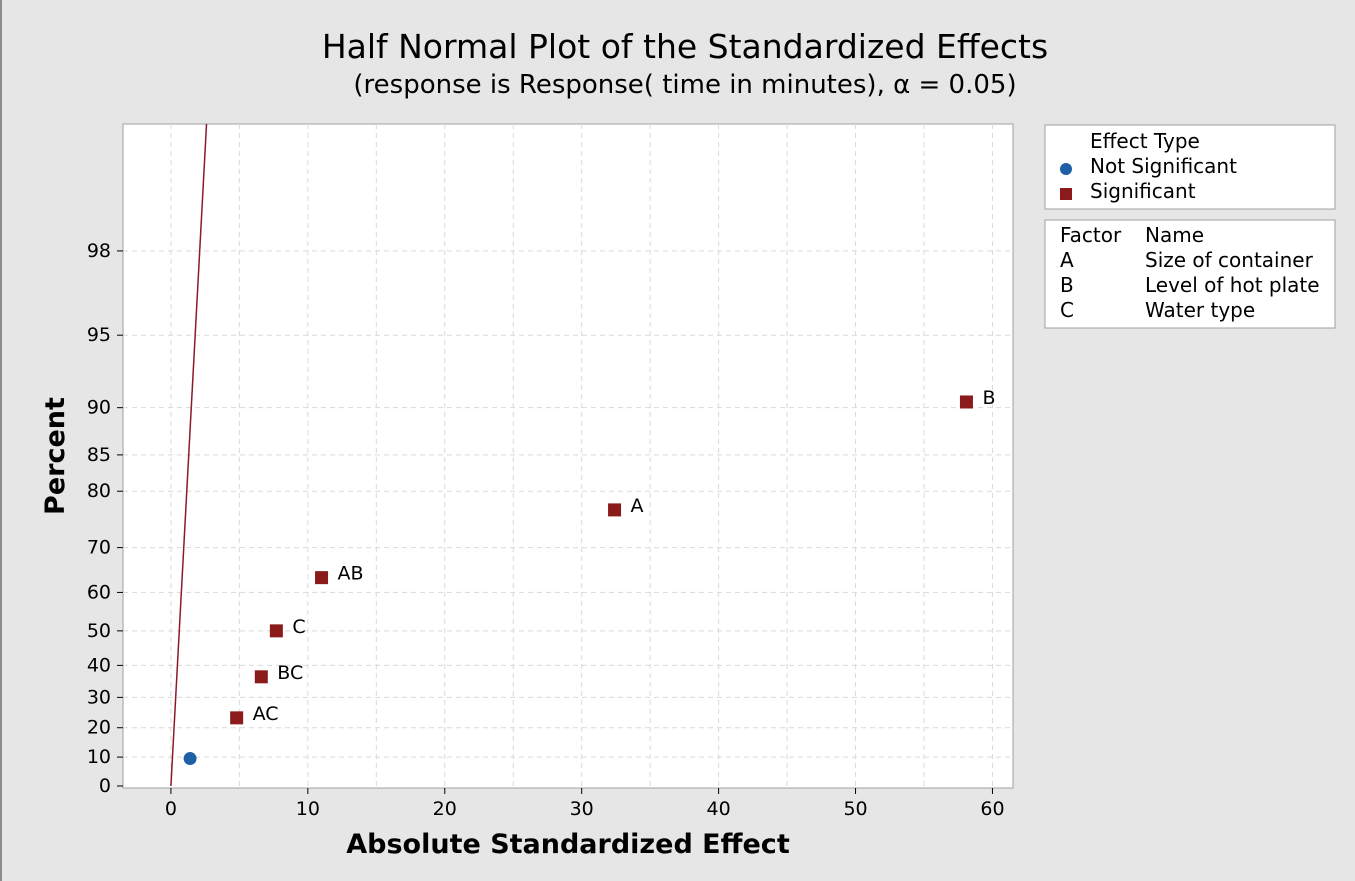 This screenshot has height=881, width=1355. What do you see at coordinates (99, 592) in the screenshot?
I see `y-tick-label: 60` at bounding box center [99, 592].